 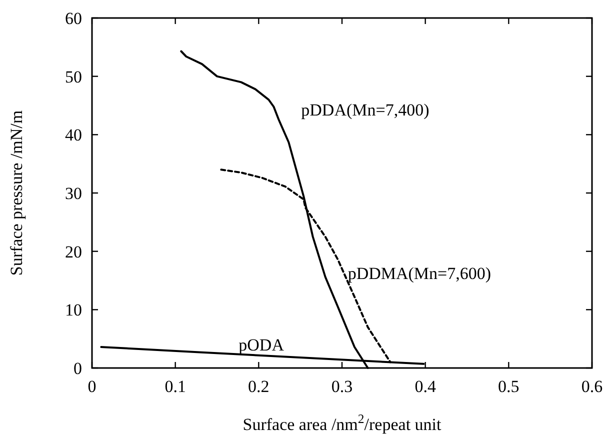 I want to click on x-axis-title: Surface area /nm$^{2}$/repeat unit, so click(x=342, y=423).